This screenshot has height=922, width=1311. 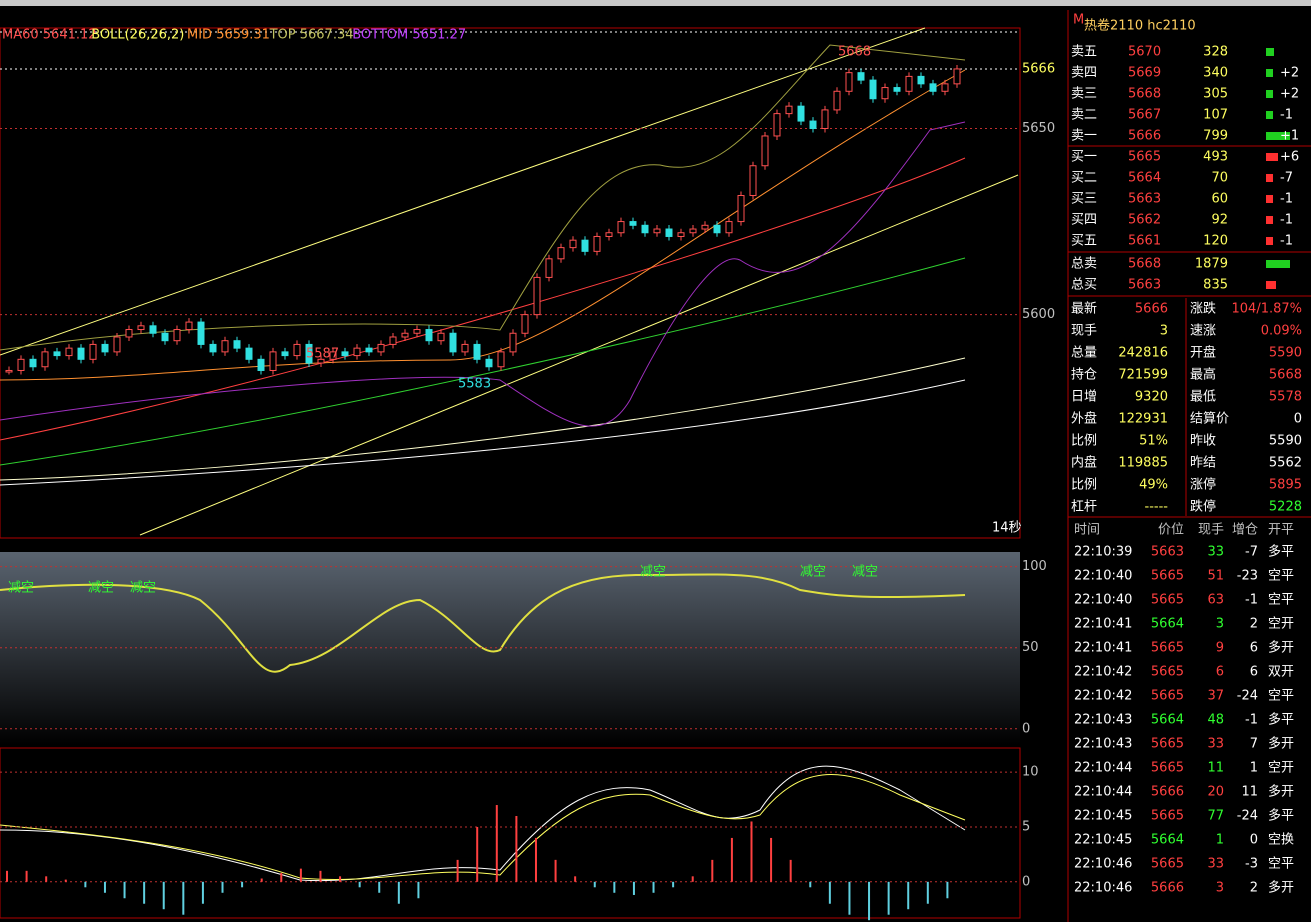 I want to click on book-change: -1, so click(x=1286, y=241).